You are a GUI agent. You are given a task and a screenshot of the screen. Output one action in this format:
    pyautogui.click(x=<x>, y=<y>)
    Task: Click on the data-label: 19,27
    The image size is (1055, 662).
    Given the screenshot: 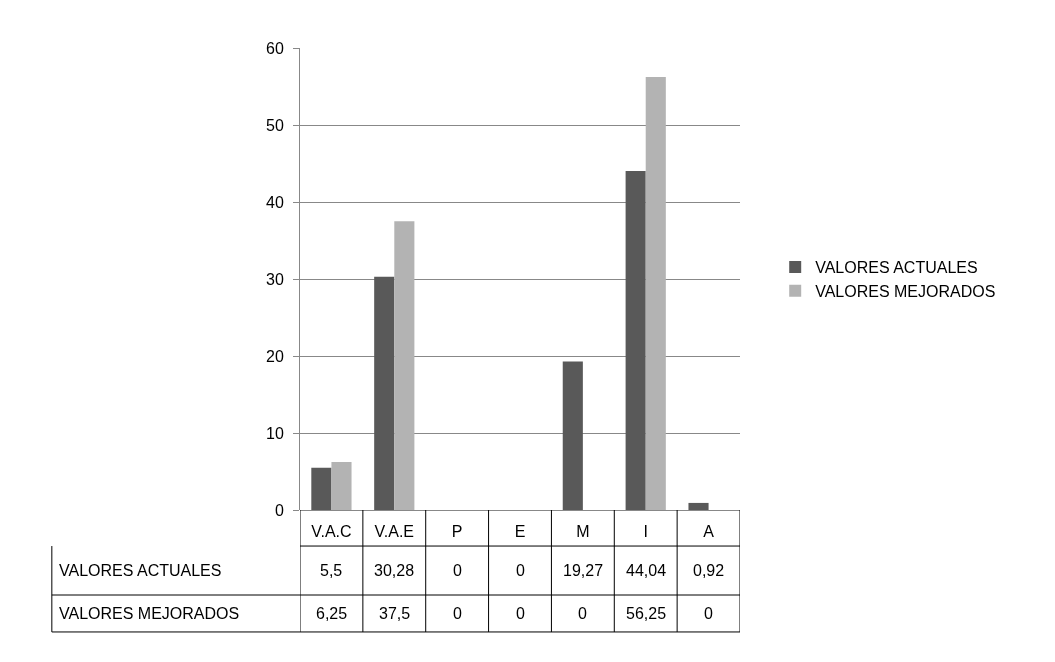 What is the action you would take?
    pyautogui.click(x=583, y=570)
    